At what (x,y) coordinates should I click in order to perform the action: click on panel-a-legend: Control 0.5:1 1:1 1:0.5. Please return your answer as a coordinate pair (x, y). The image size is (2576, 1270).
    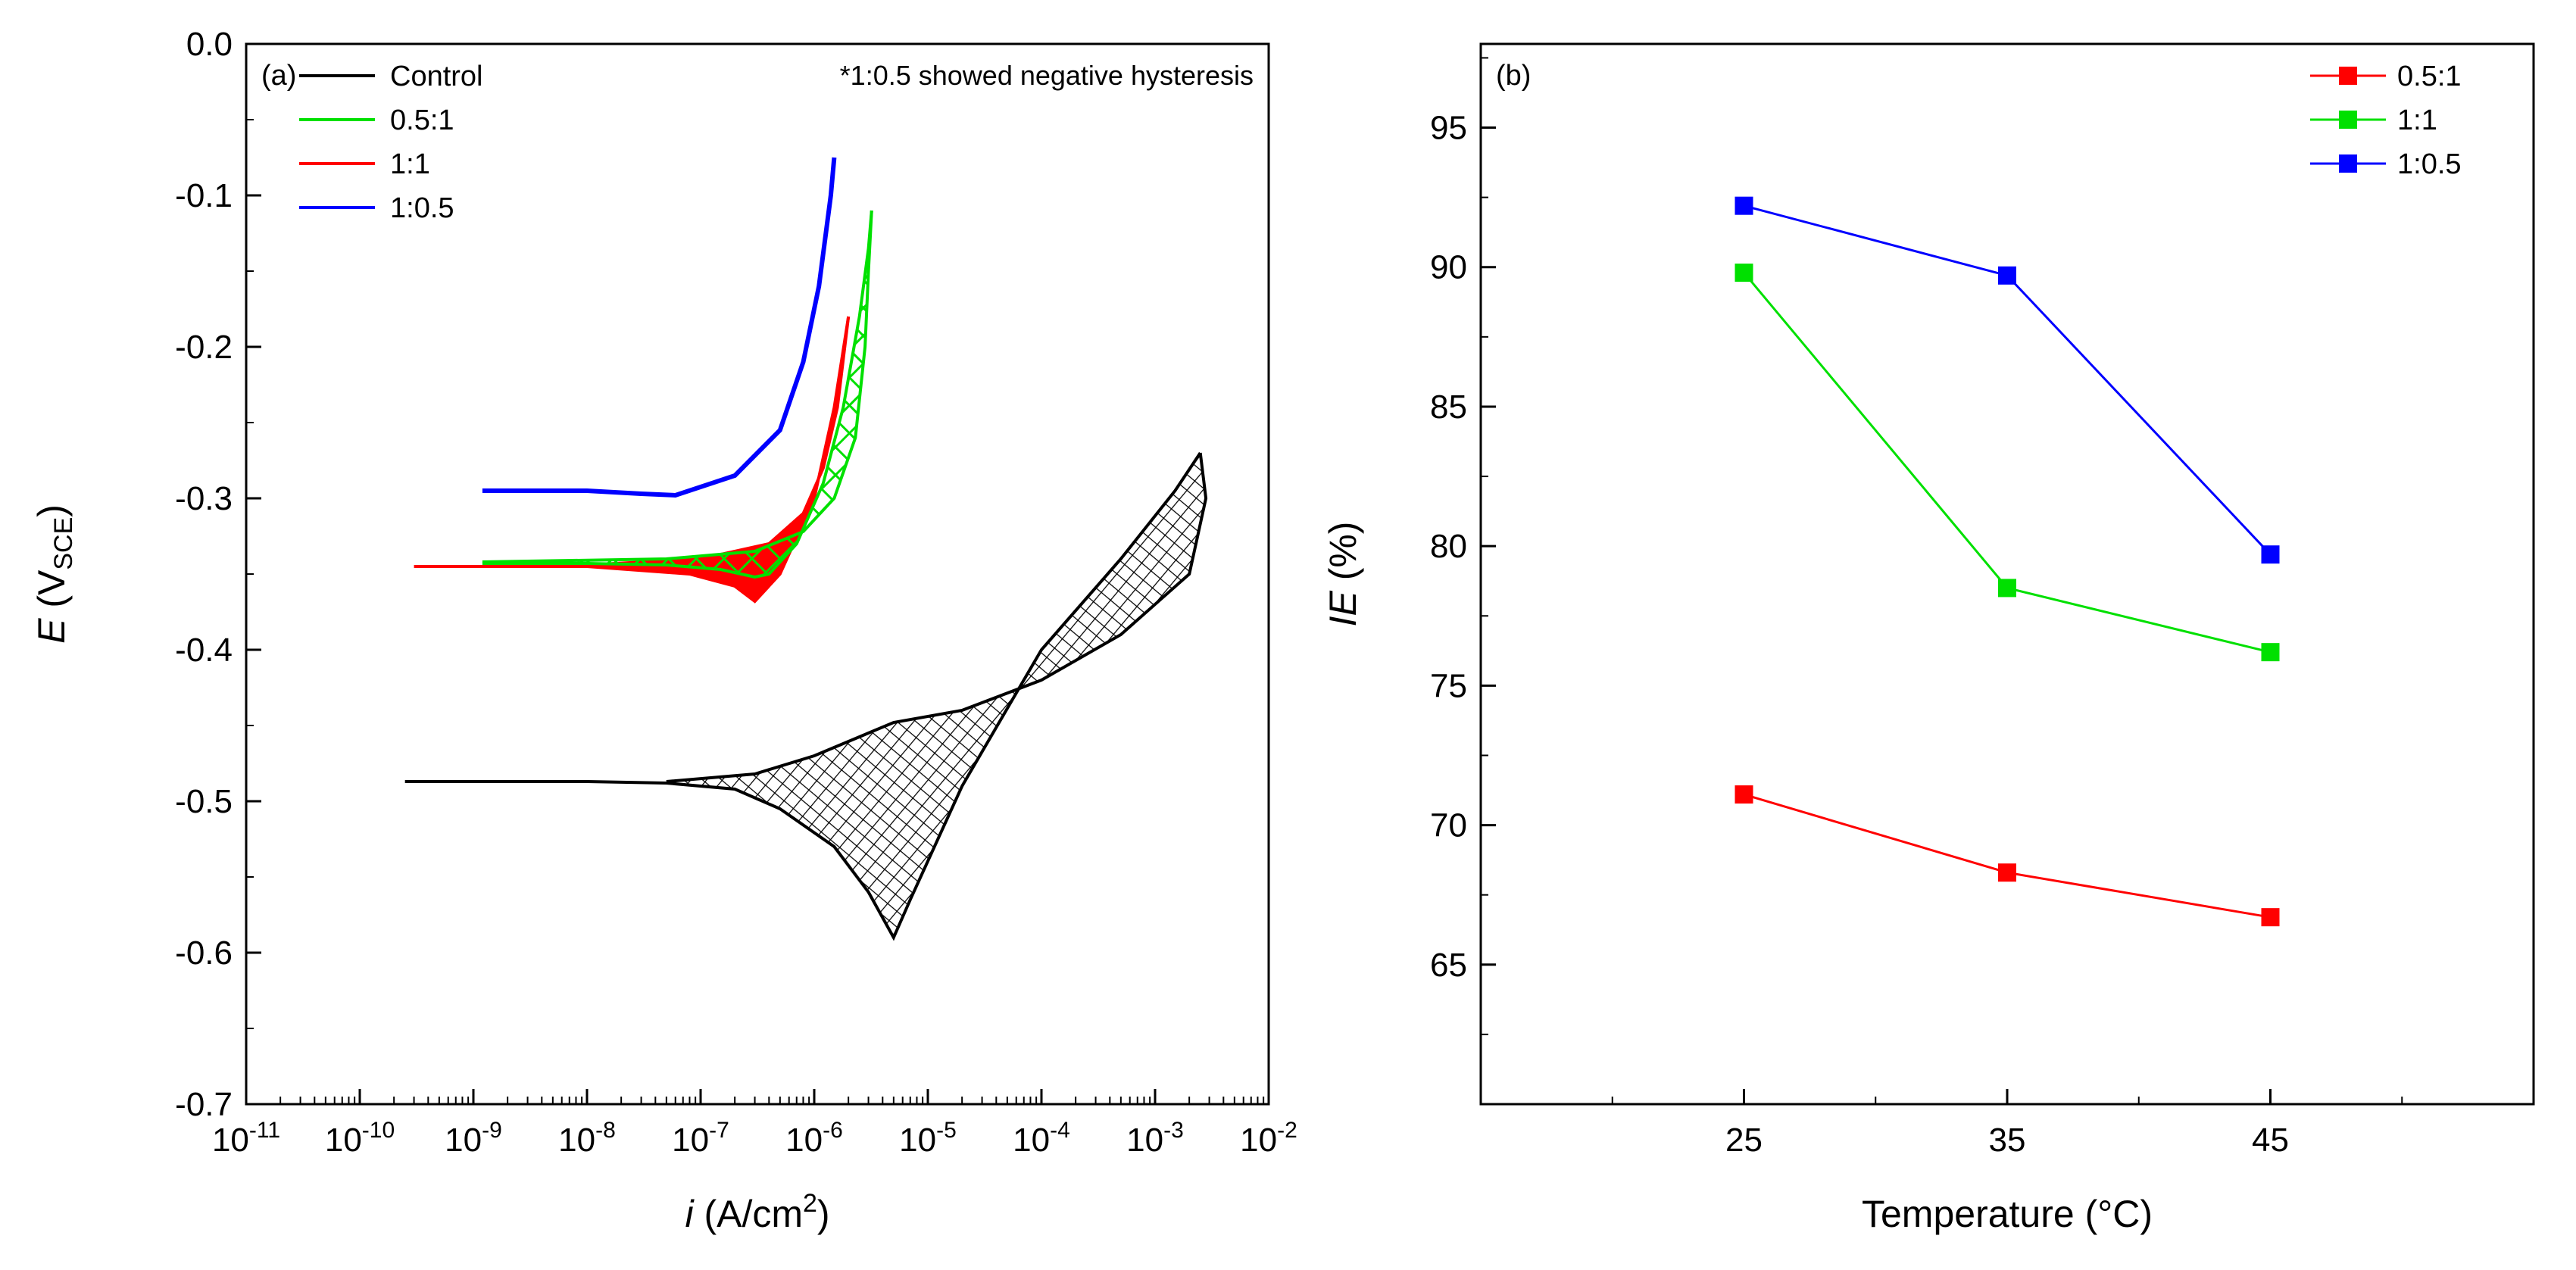
    Looking at the image, I should click on (391, 142).